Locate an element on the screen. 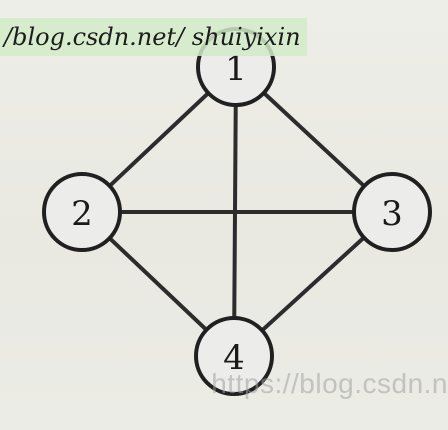 The width and height of the screenshot is (448, 430). node-2: 2 is located at coordinates (82, 212).